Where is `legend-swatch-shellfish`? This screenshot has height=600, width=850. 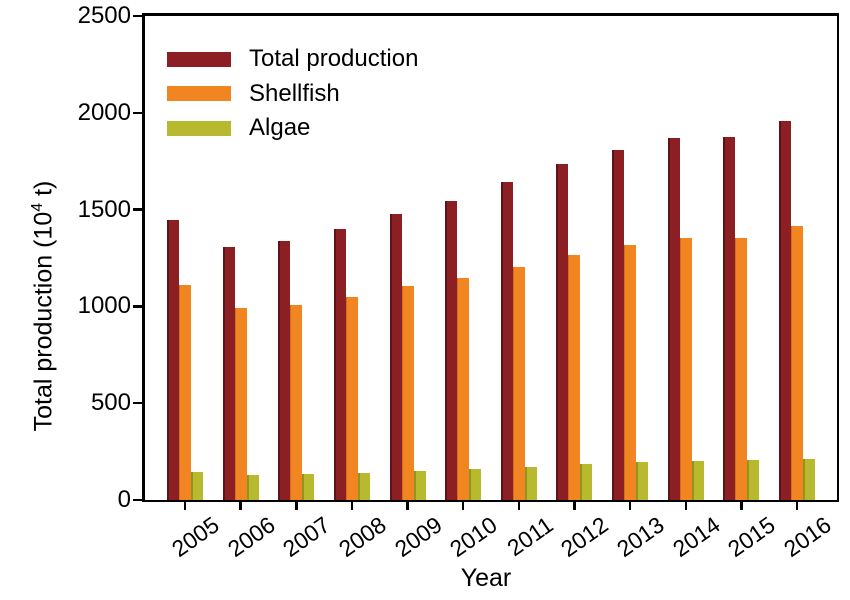 legend-swatch-shellfish is located at coordinates (199, 93).